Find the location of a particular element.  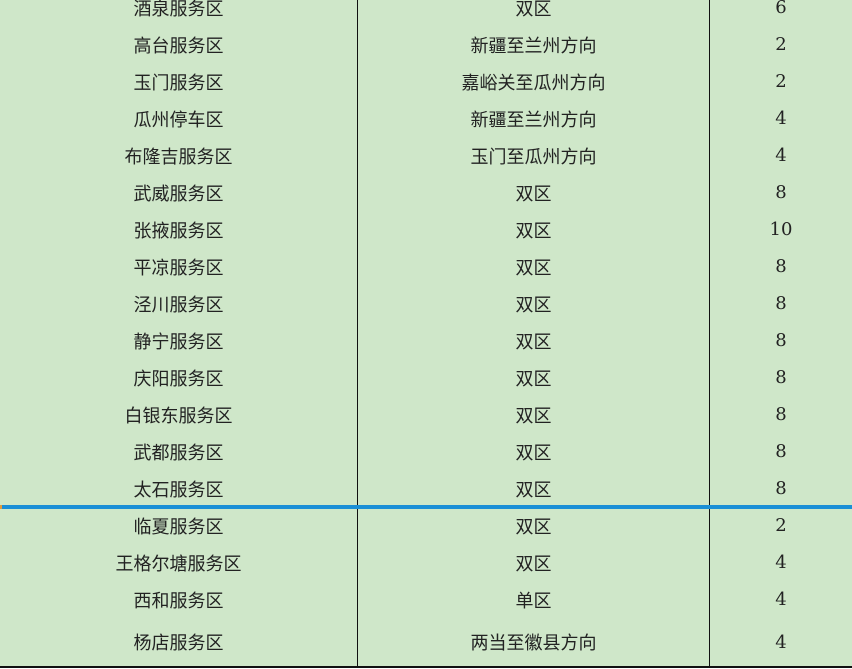

table-row: 庆阳服务区 双区 8 is located at coordinates (426, 378).